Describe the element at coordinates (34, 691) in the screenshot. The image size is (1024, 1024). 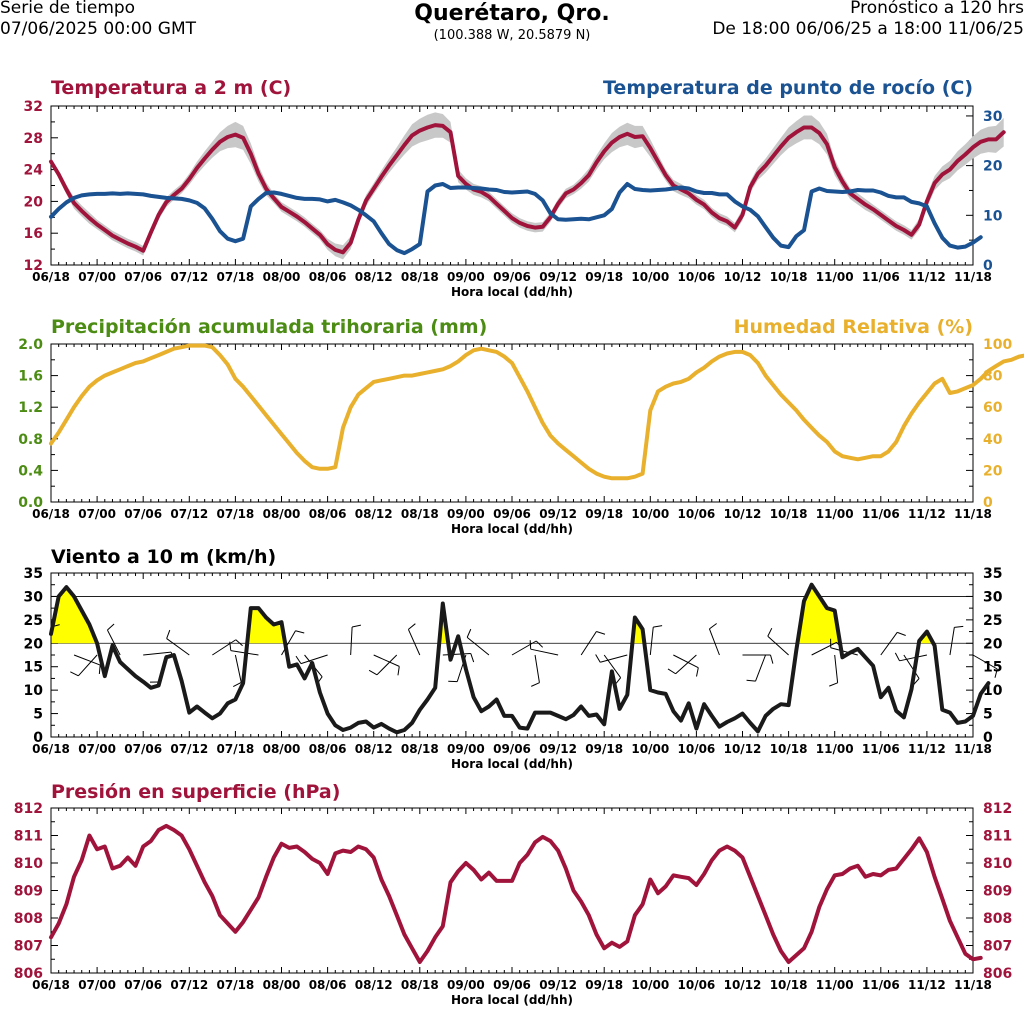
I see `y-left-tick-label: 10` at that location.